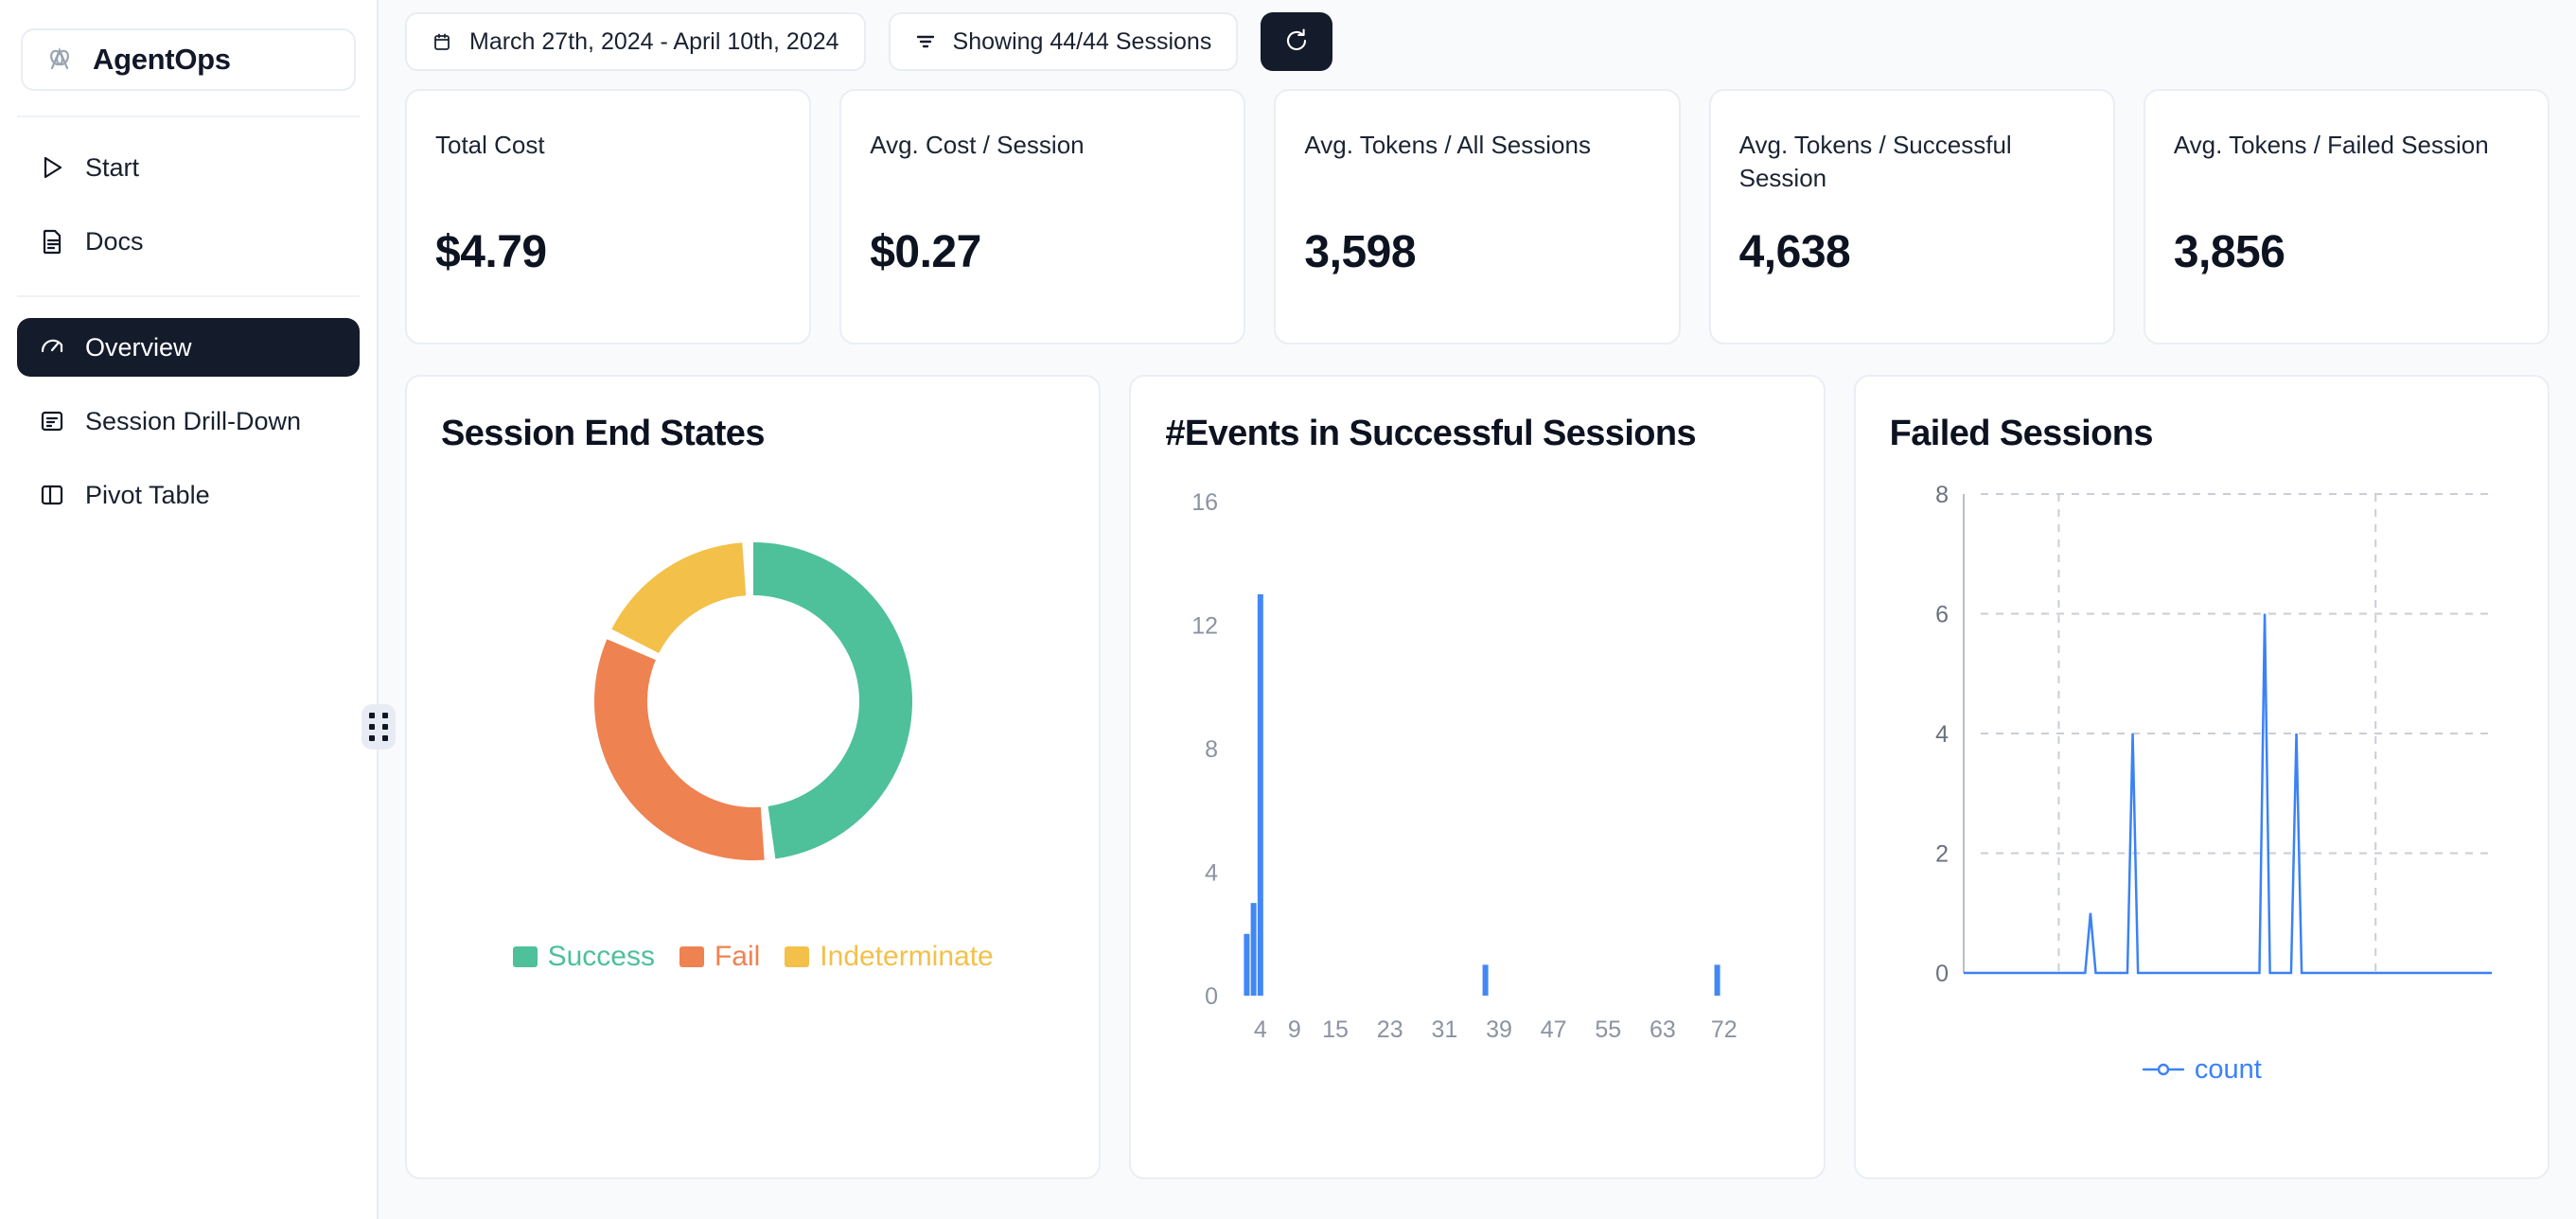  What do you see at coordinates (52, 347) in the screenshot?
I see `gauge-icon` at bounding box center [52, 347].